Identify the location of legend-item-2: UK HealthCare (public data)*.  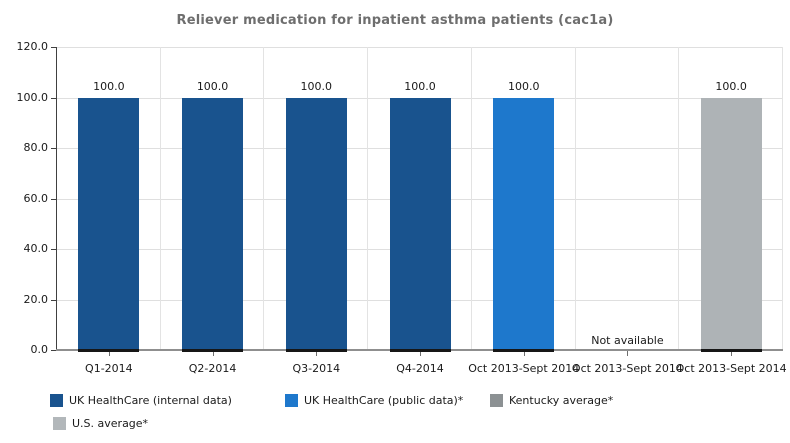
(374, 400).